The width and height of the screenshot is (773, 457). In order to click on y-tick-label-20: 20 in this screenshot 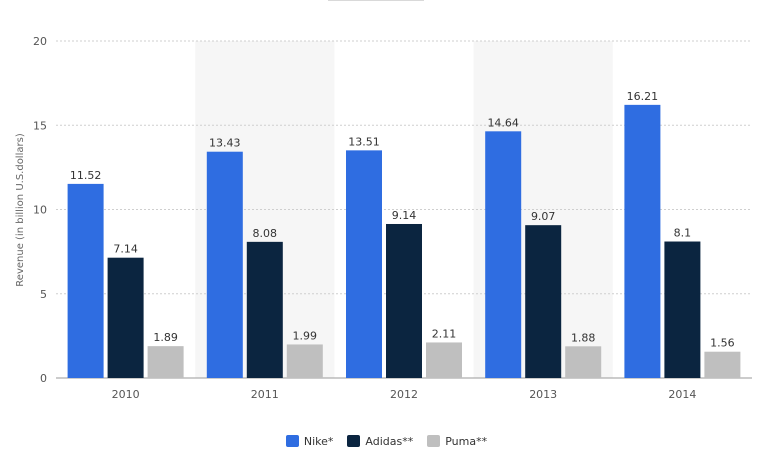, I will do `click(40, 41)`.